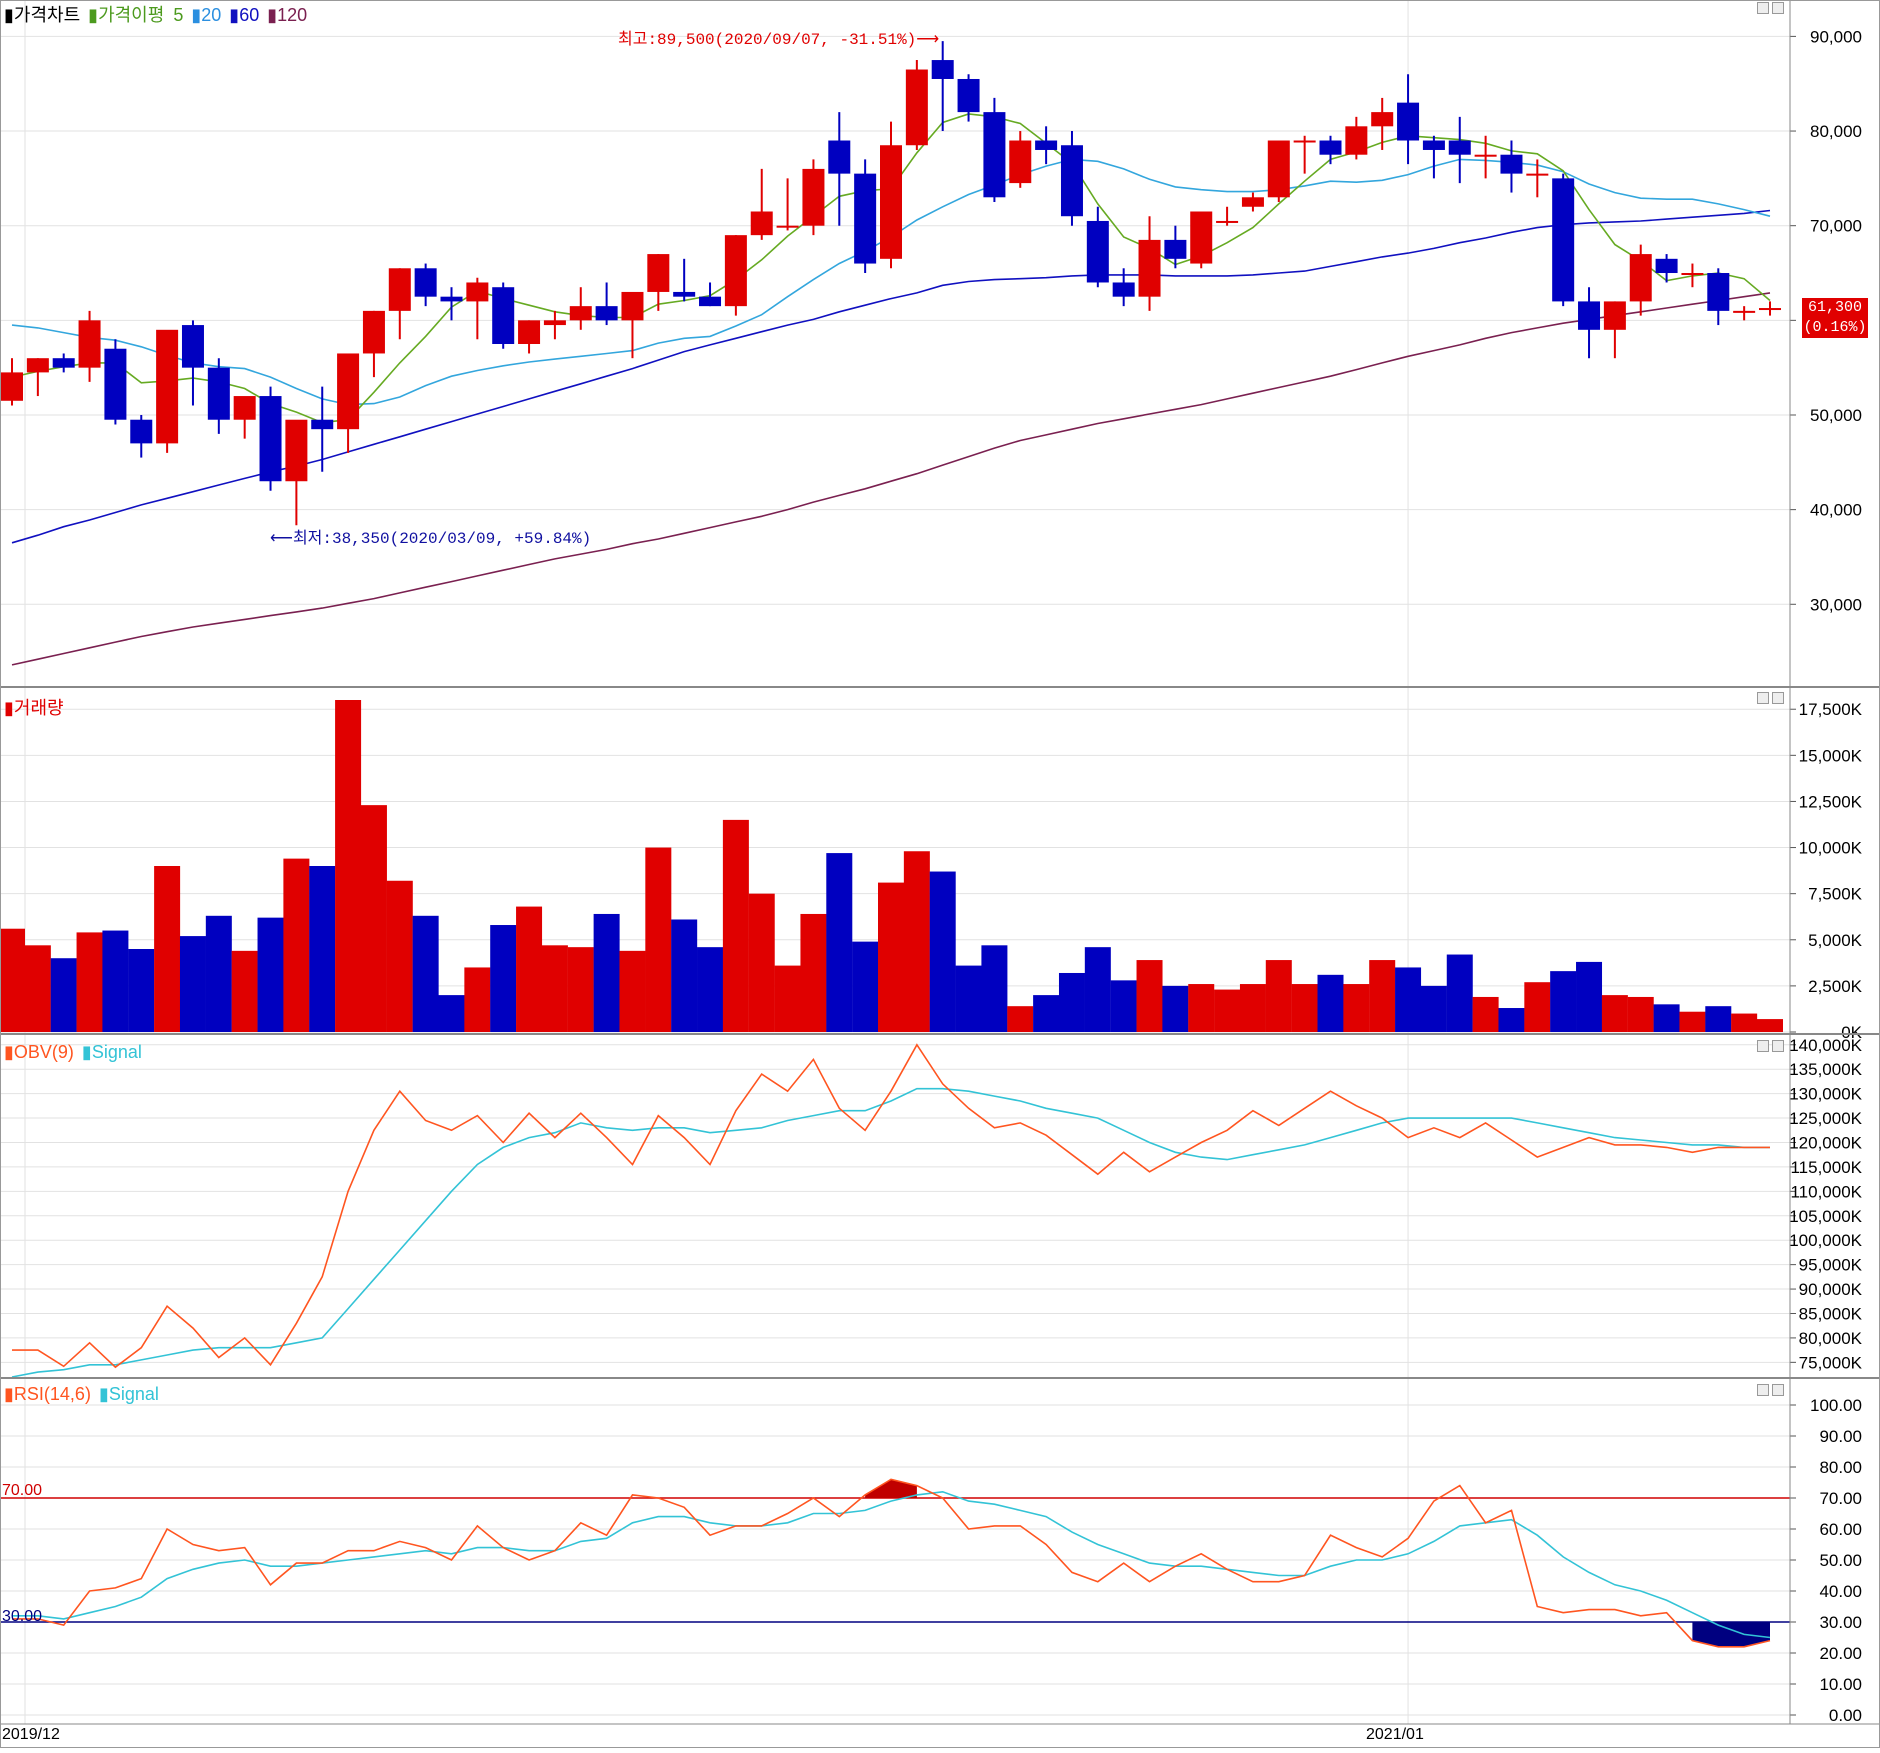  Describe the element at coordinates (111, 1052) in the screenshot. I see `legend-item-obv-signal: ▮Signal` at that location.